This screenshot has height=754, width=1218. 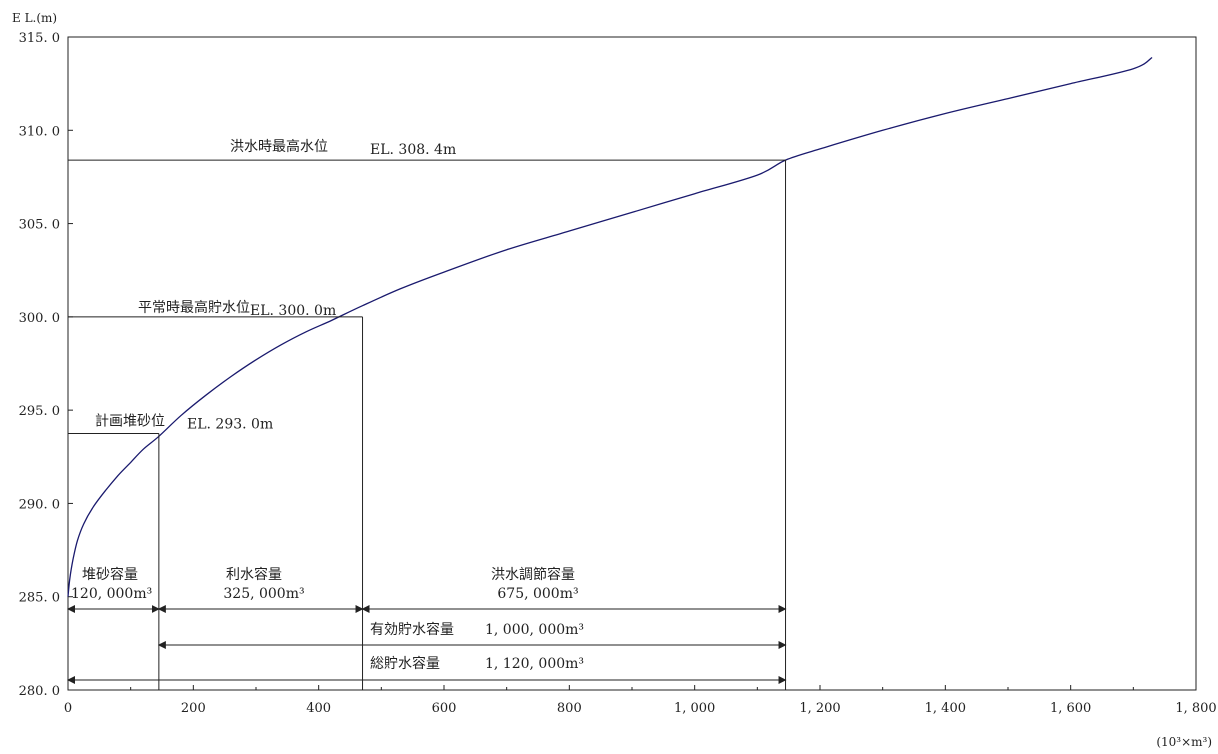 What do you see at coordinates (1184, 742) in the screenshot?
I see `x-axis-unit-label: (10³×m³)` at bounding box center [1184, 742].